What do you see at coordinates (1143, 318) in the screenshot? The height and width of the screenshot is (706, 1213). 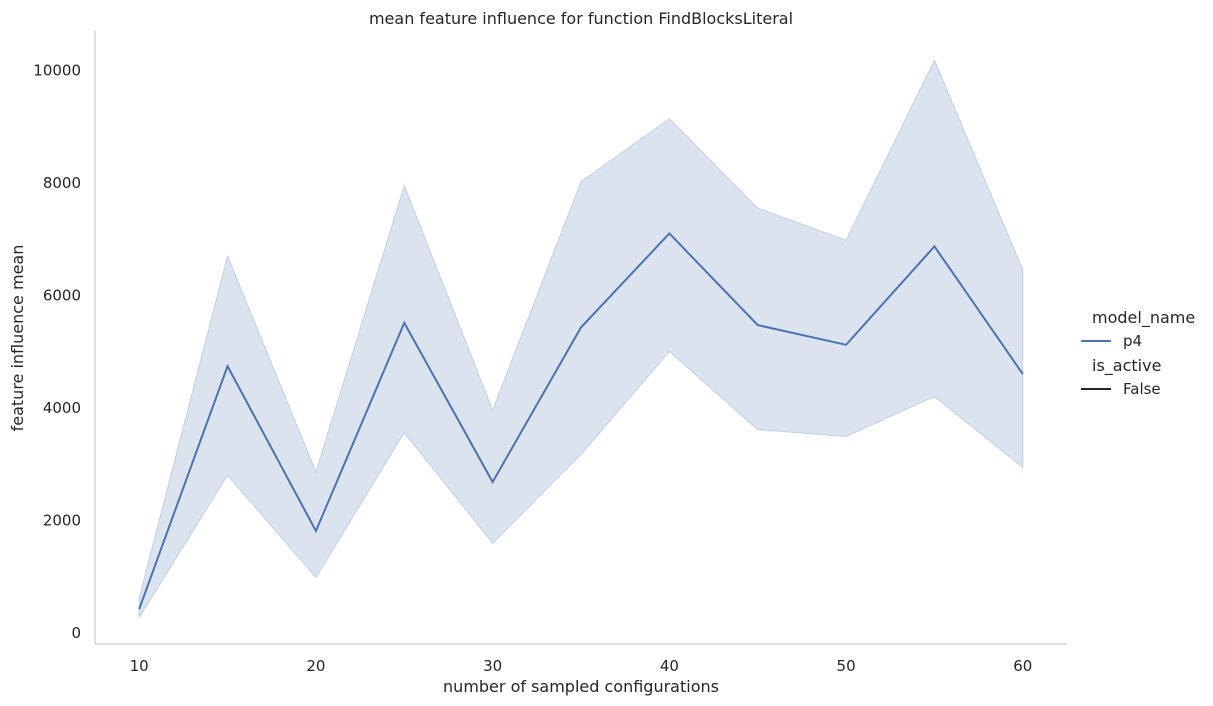 I see `legend-hue-title: model_name` at bounding box center [1143, 318].